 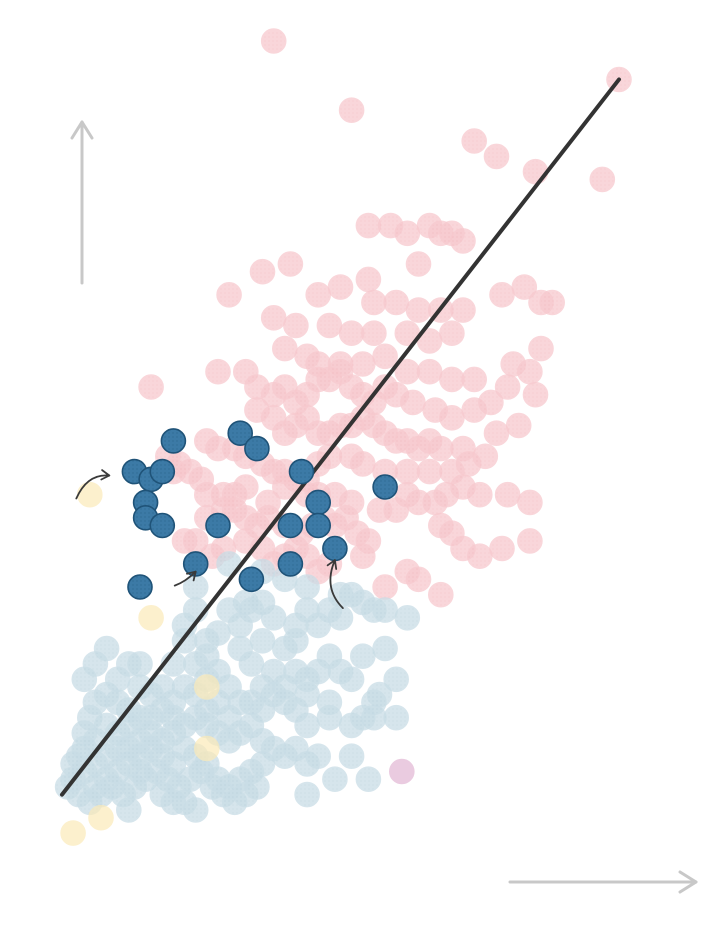 What do you see at coordinates (603, 882) in the screenshot?
I see `x-axis-arrow` at bounding box center [603, 882].